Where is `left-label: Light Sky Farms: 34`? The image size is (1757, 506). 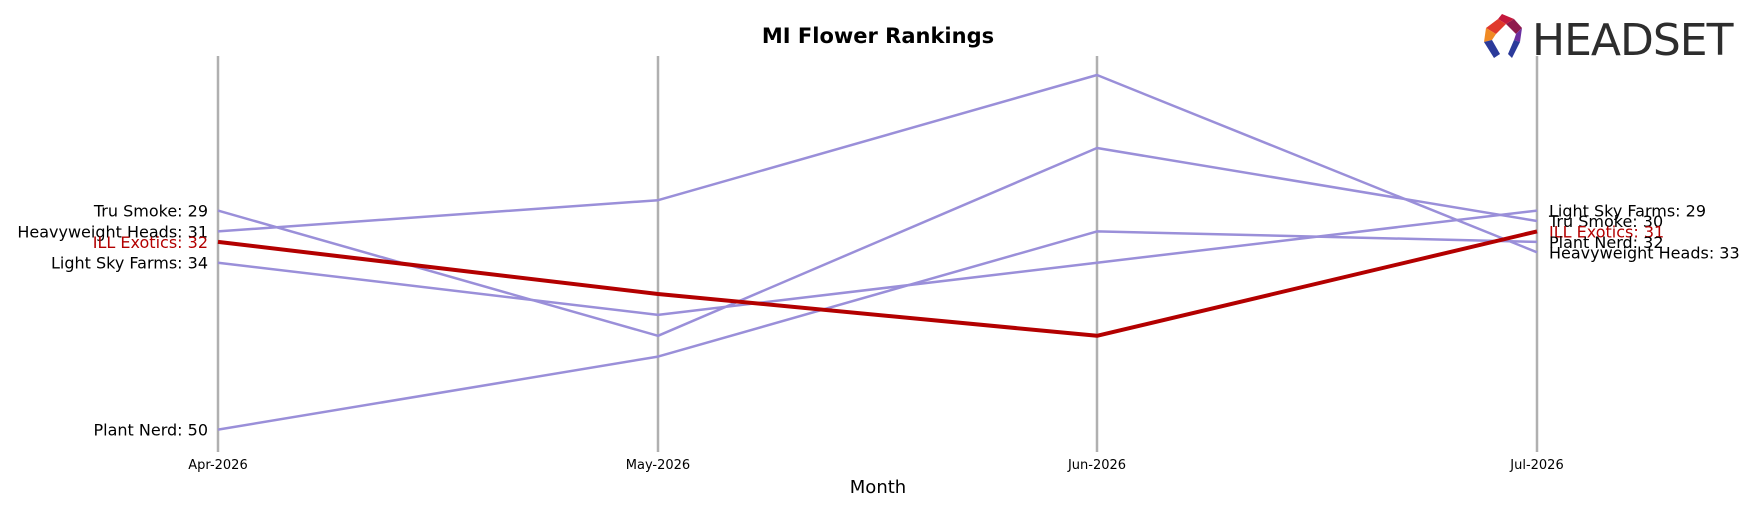 left-label: Light Sky Farms: 34 is located at coordinates (129, 263).